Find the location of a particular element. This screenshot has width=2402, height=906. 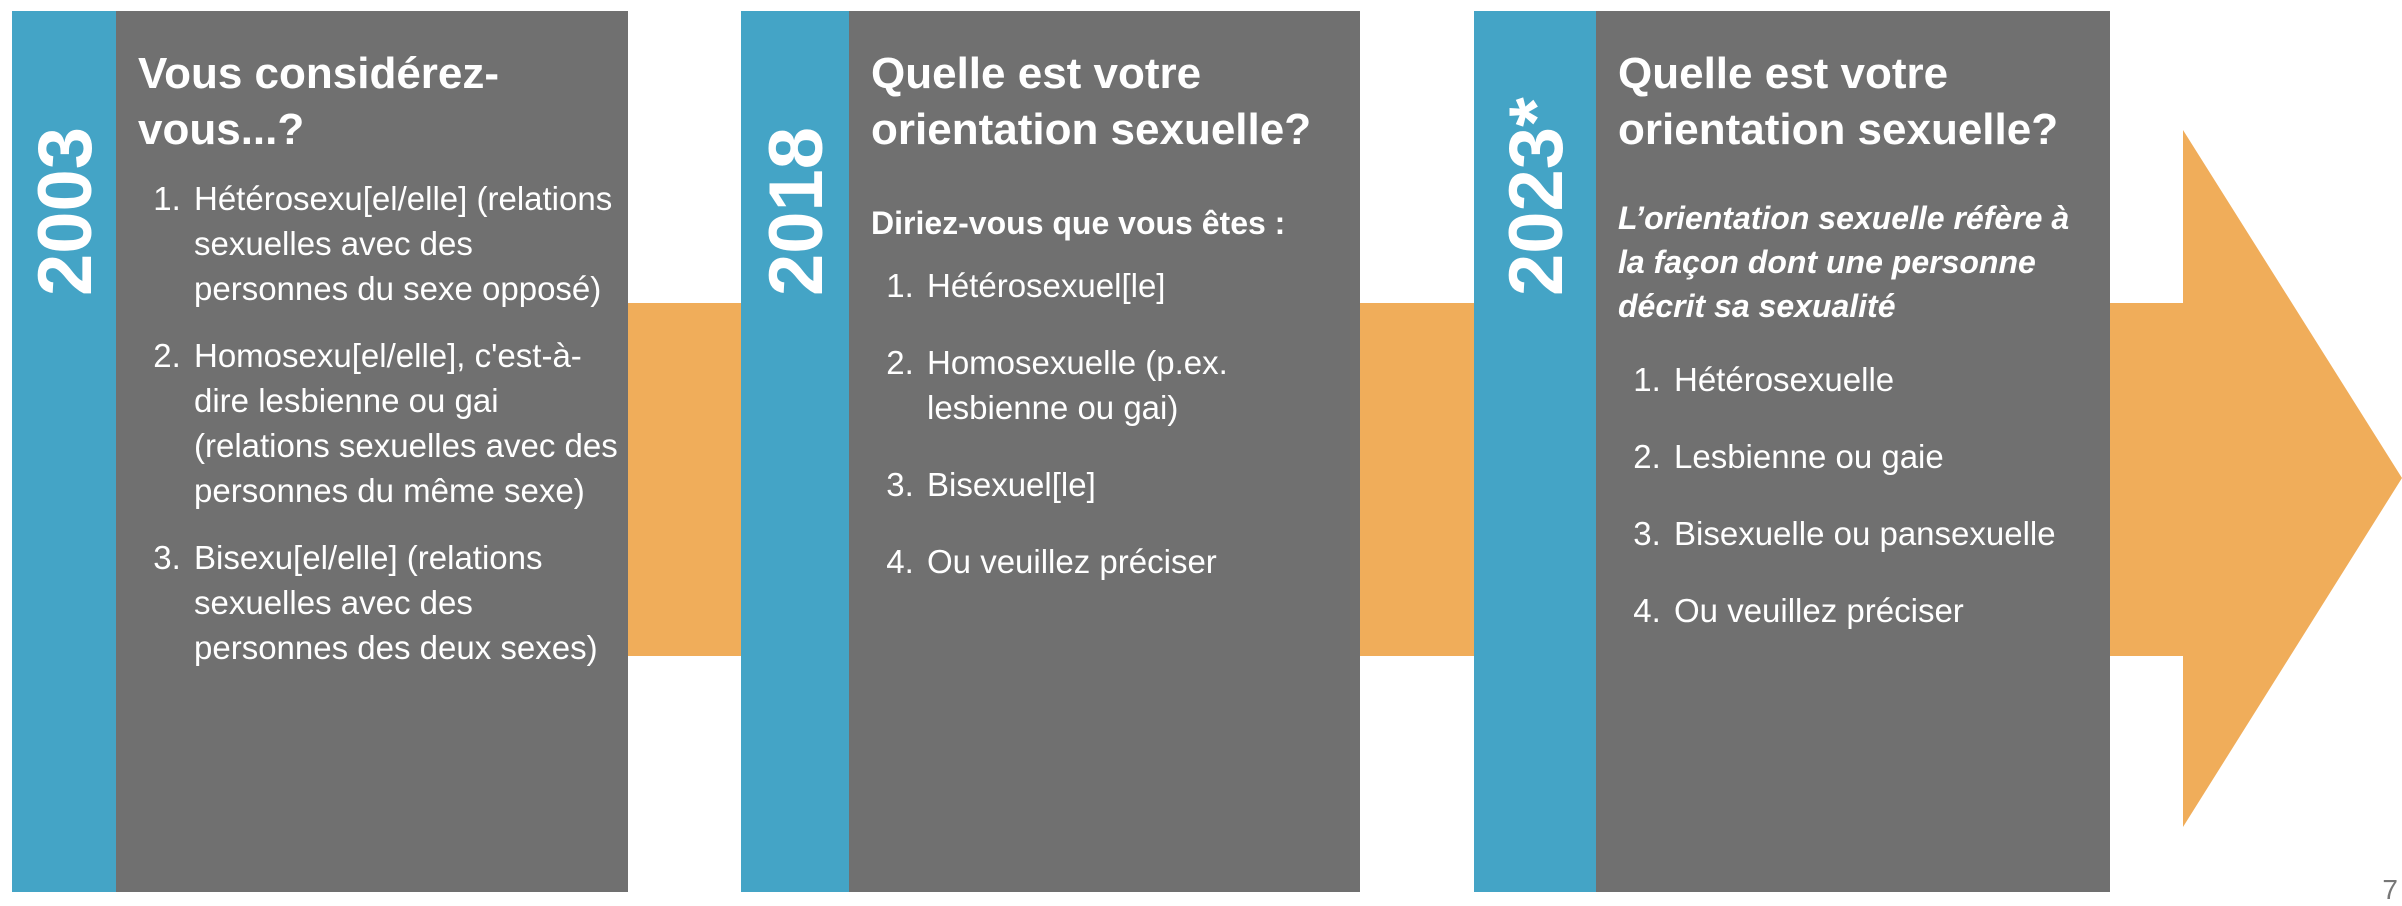

panel-year: 2018 is located at coordinates (796, 211).